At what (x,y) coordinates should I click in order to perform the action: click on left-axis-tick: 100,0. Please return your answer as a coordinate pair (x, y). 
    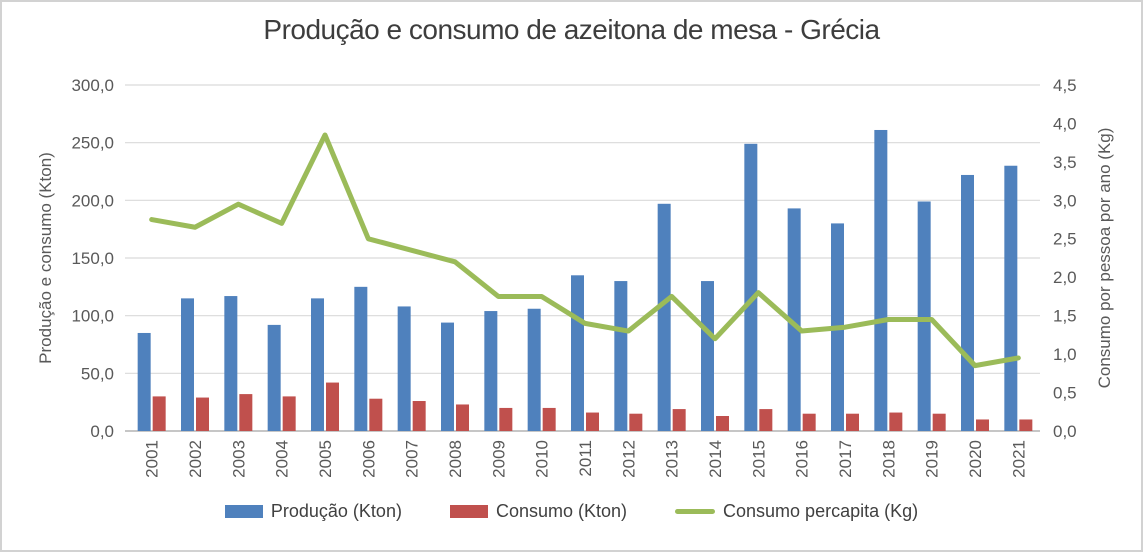
    Looking at the image, I should click on (92, 316).